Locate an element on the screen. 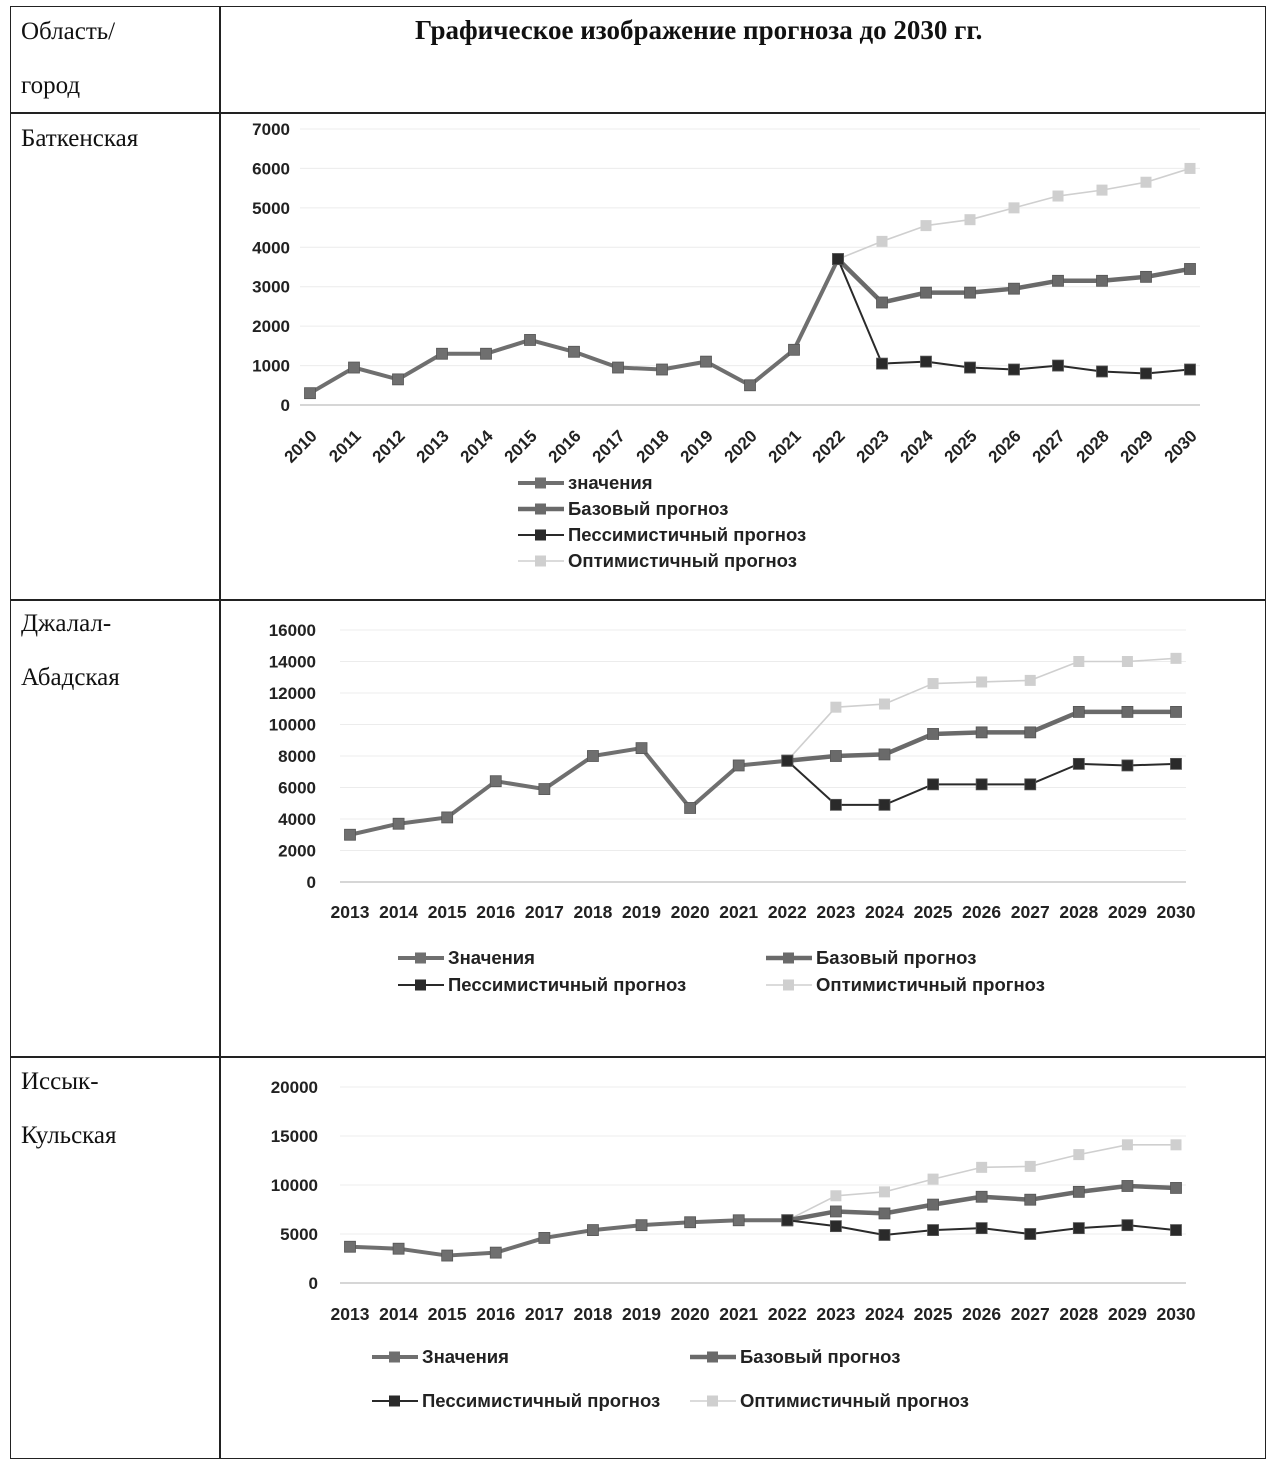 This screenshot has height=1459, width=1274. y-tick-label: 8000 is located at coordinates (297, 756).